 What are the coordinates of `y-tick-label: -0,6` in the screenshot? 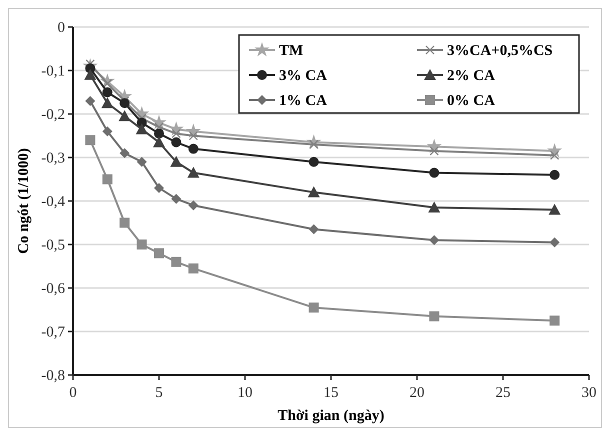 It's located at (53, 289).